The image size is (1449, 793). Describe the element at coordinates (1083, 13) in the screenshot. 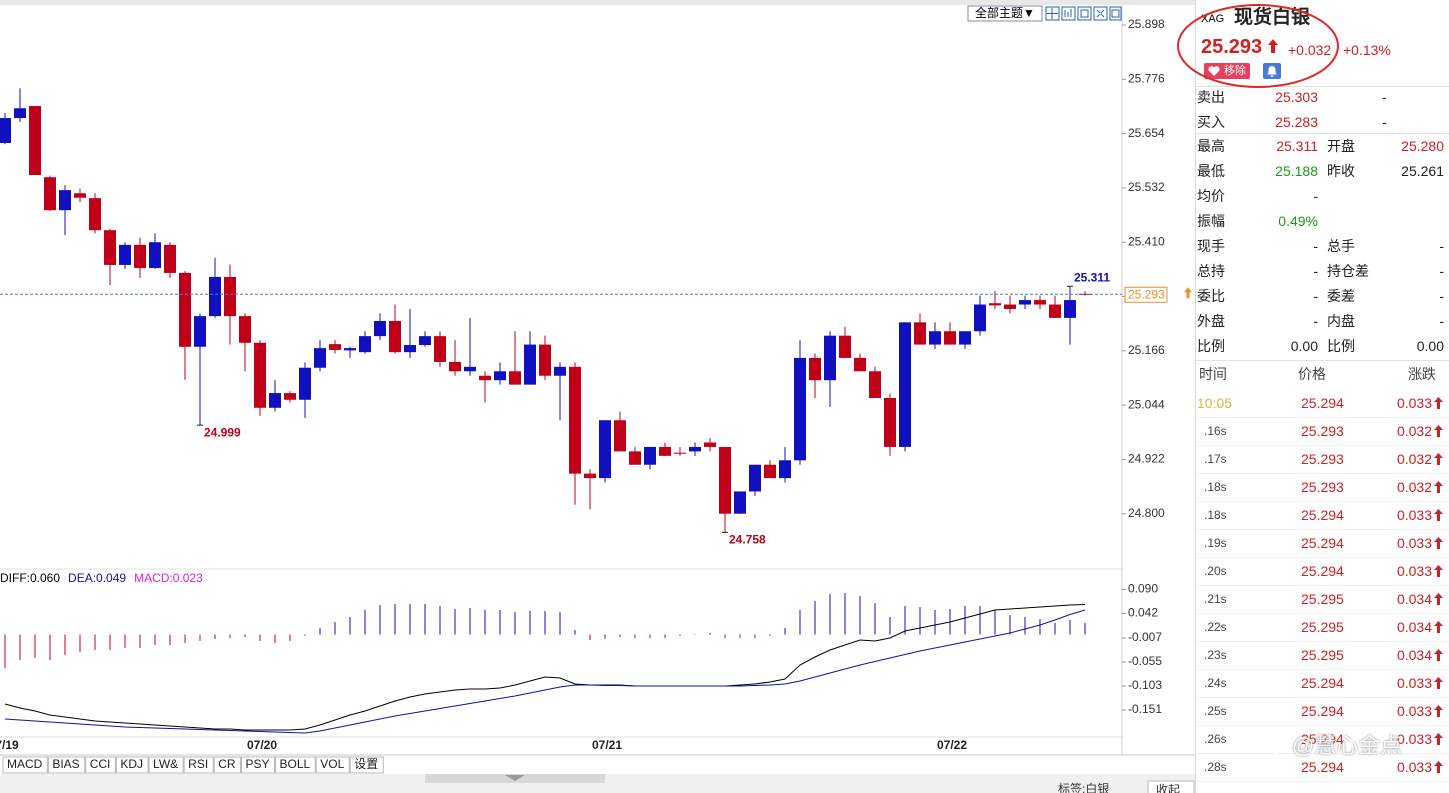

I see `toolbar-icons` at that location.